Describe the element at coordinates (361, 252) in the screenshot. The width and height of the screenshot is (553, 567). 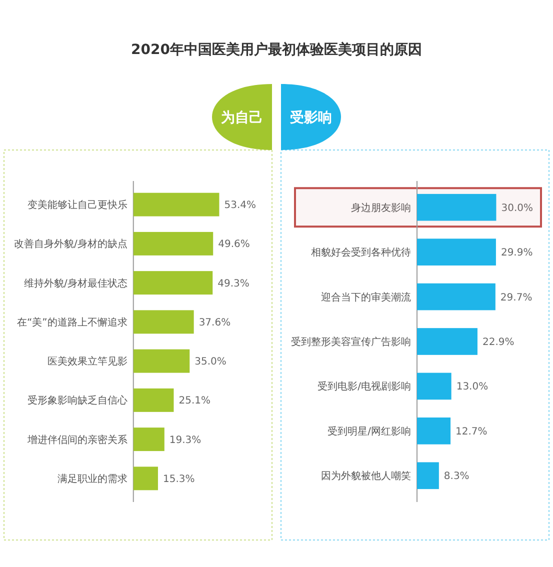
I see `y-tick-label: 相貌好会受到各种优待` at that location.